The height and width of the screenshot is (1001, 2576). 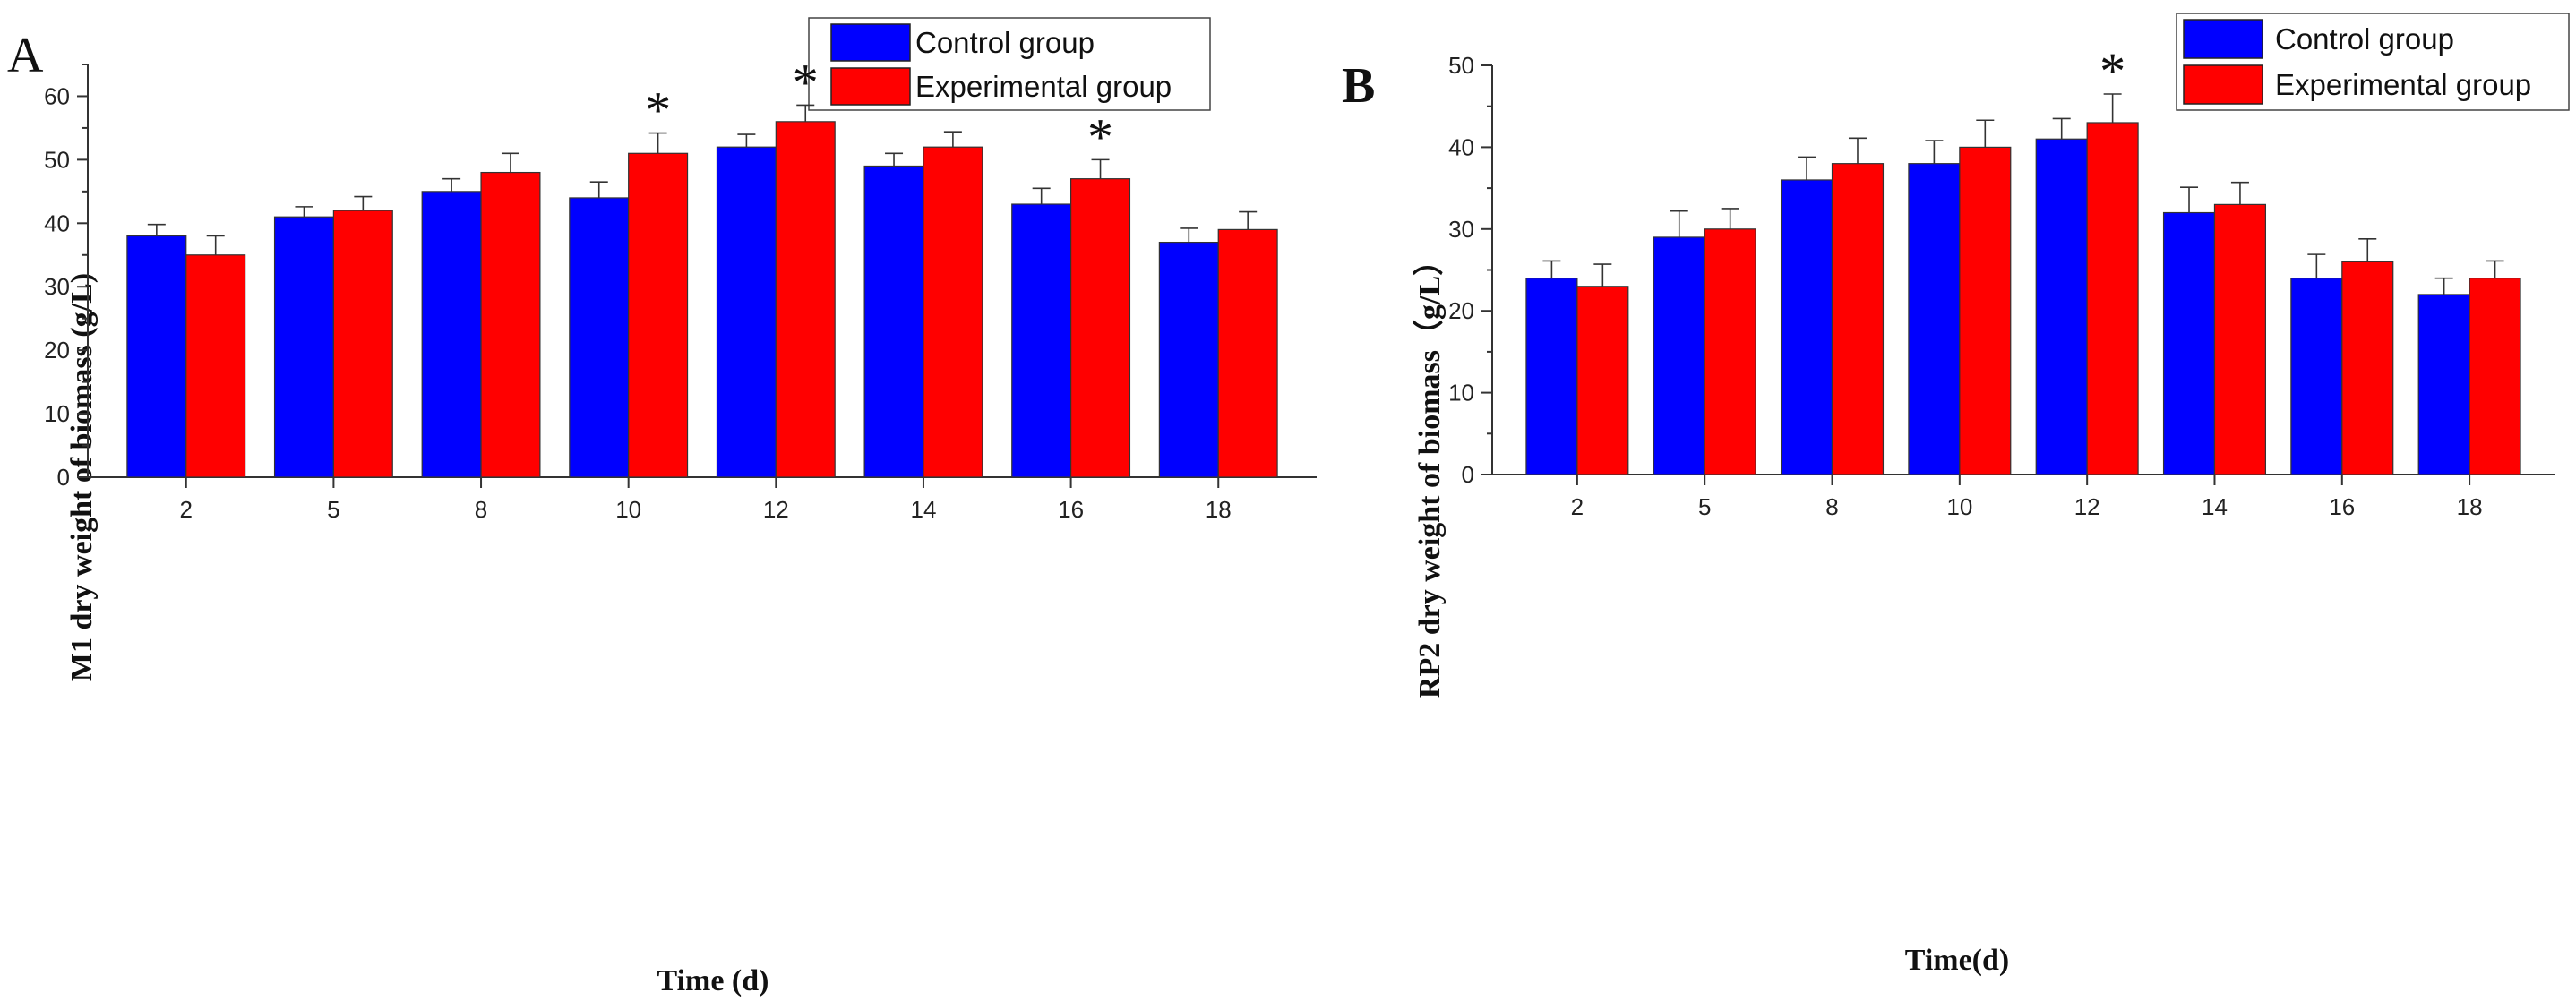 I want to click on panel-b-x-tick-label-5: 5, so click(x=1704, y=506).